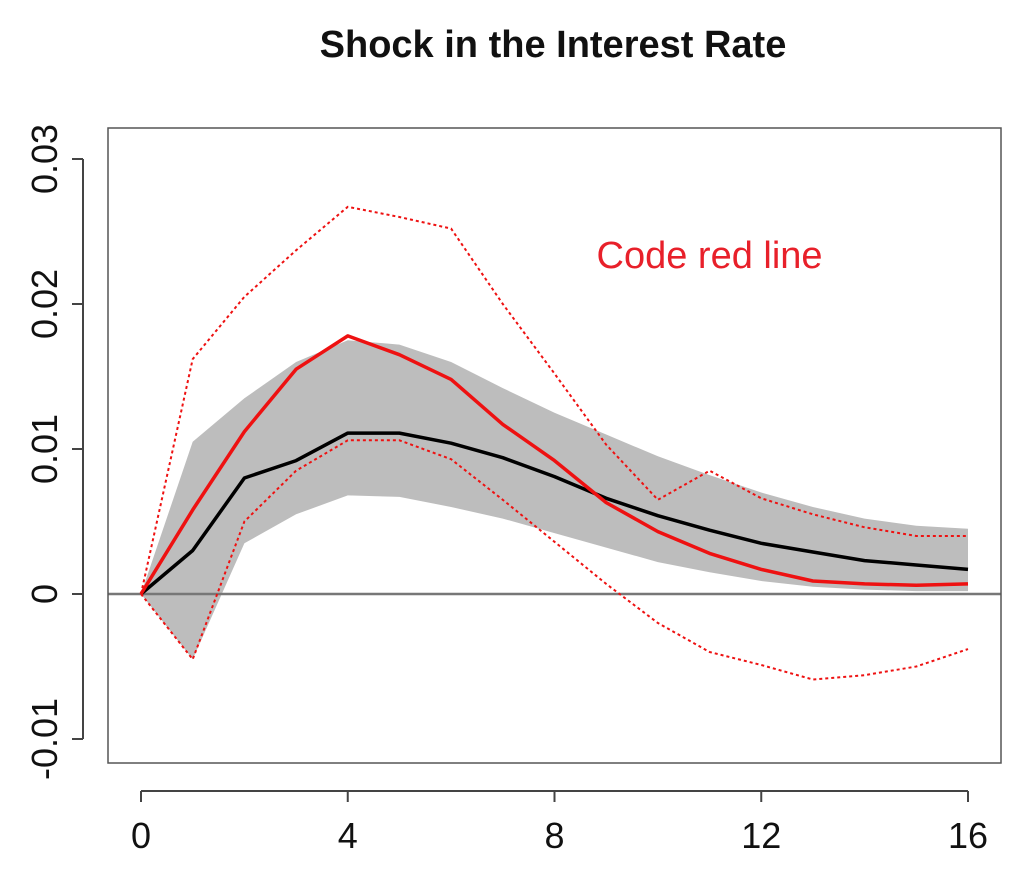 This screenshot has height=878, width=1034. Describe the element at coordinates (44, 594) in the screenshot. I see `y-tick-label: 0` at that location.